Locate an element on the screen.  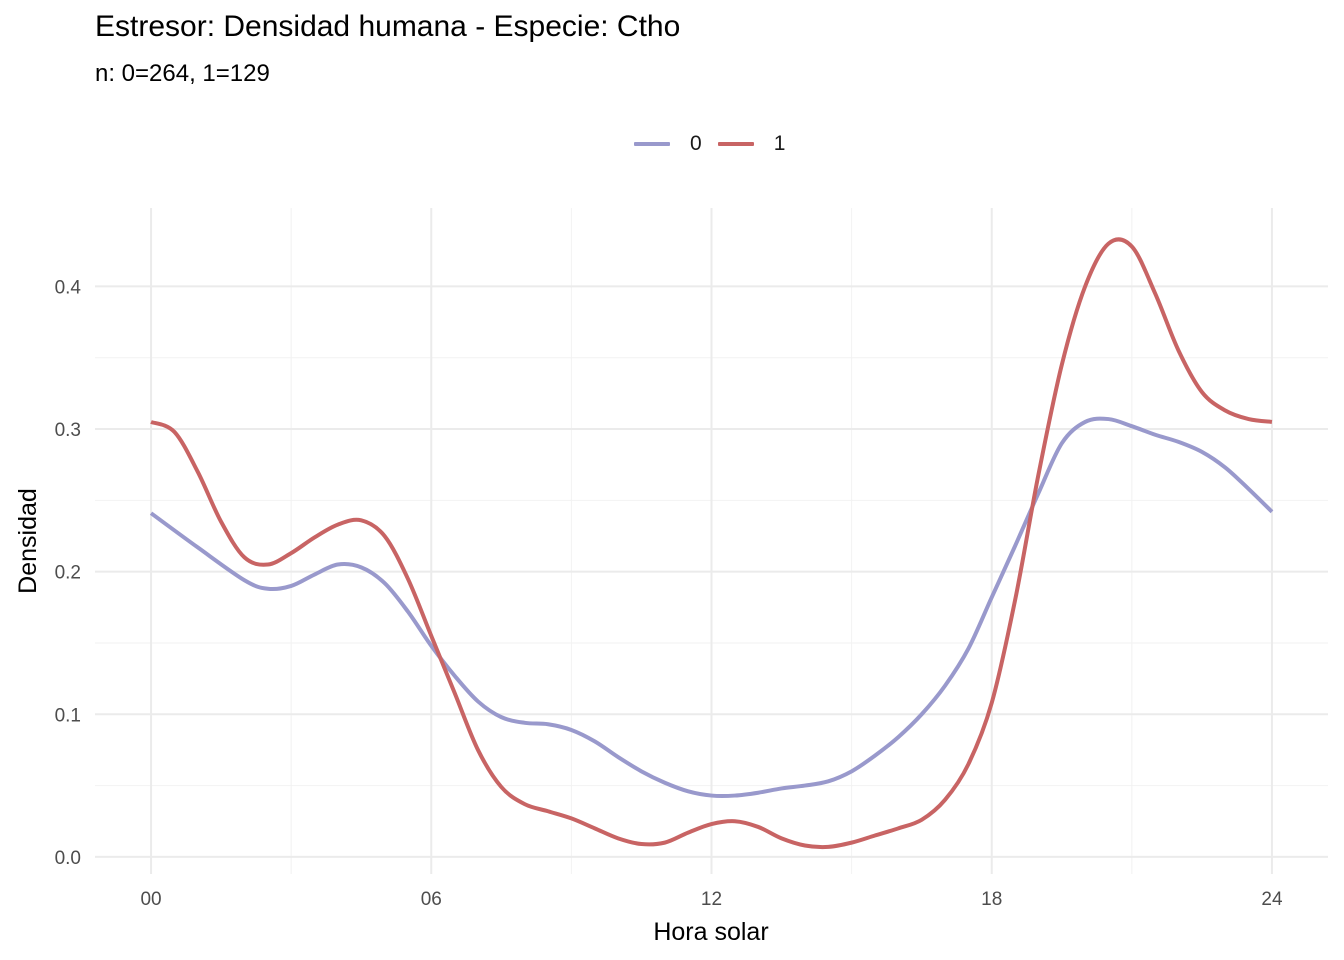
legend-item-1: 1 is located at coordinates (751, 144).